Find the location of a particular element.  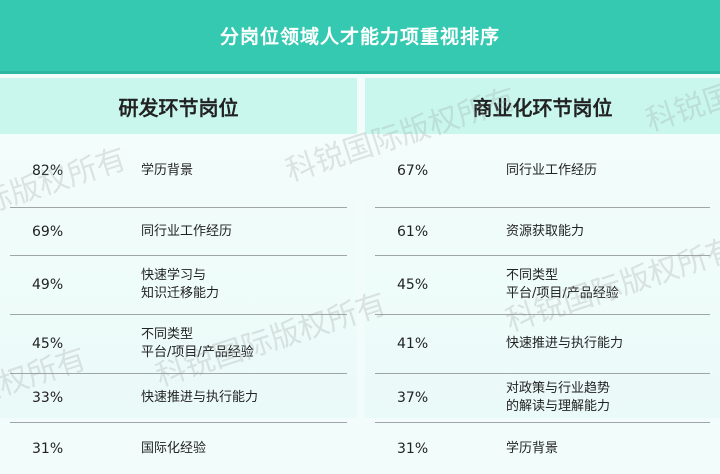

table-row: 37% 对政策与行业趋势 的解读与理解能力 is located at coordinates (542, 398).